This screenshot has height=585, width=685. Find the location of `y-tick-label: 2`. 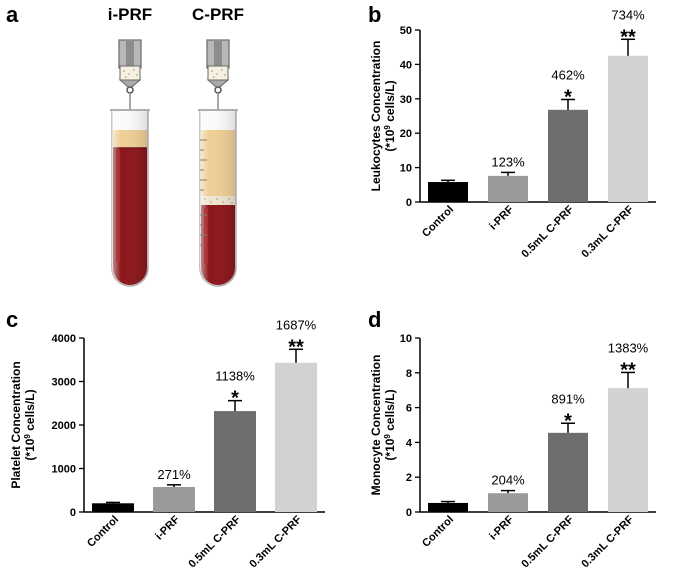

y-tick-label: 2 is located at coordinates (409, 478).